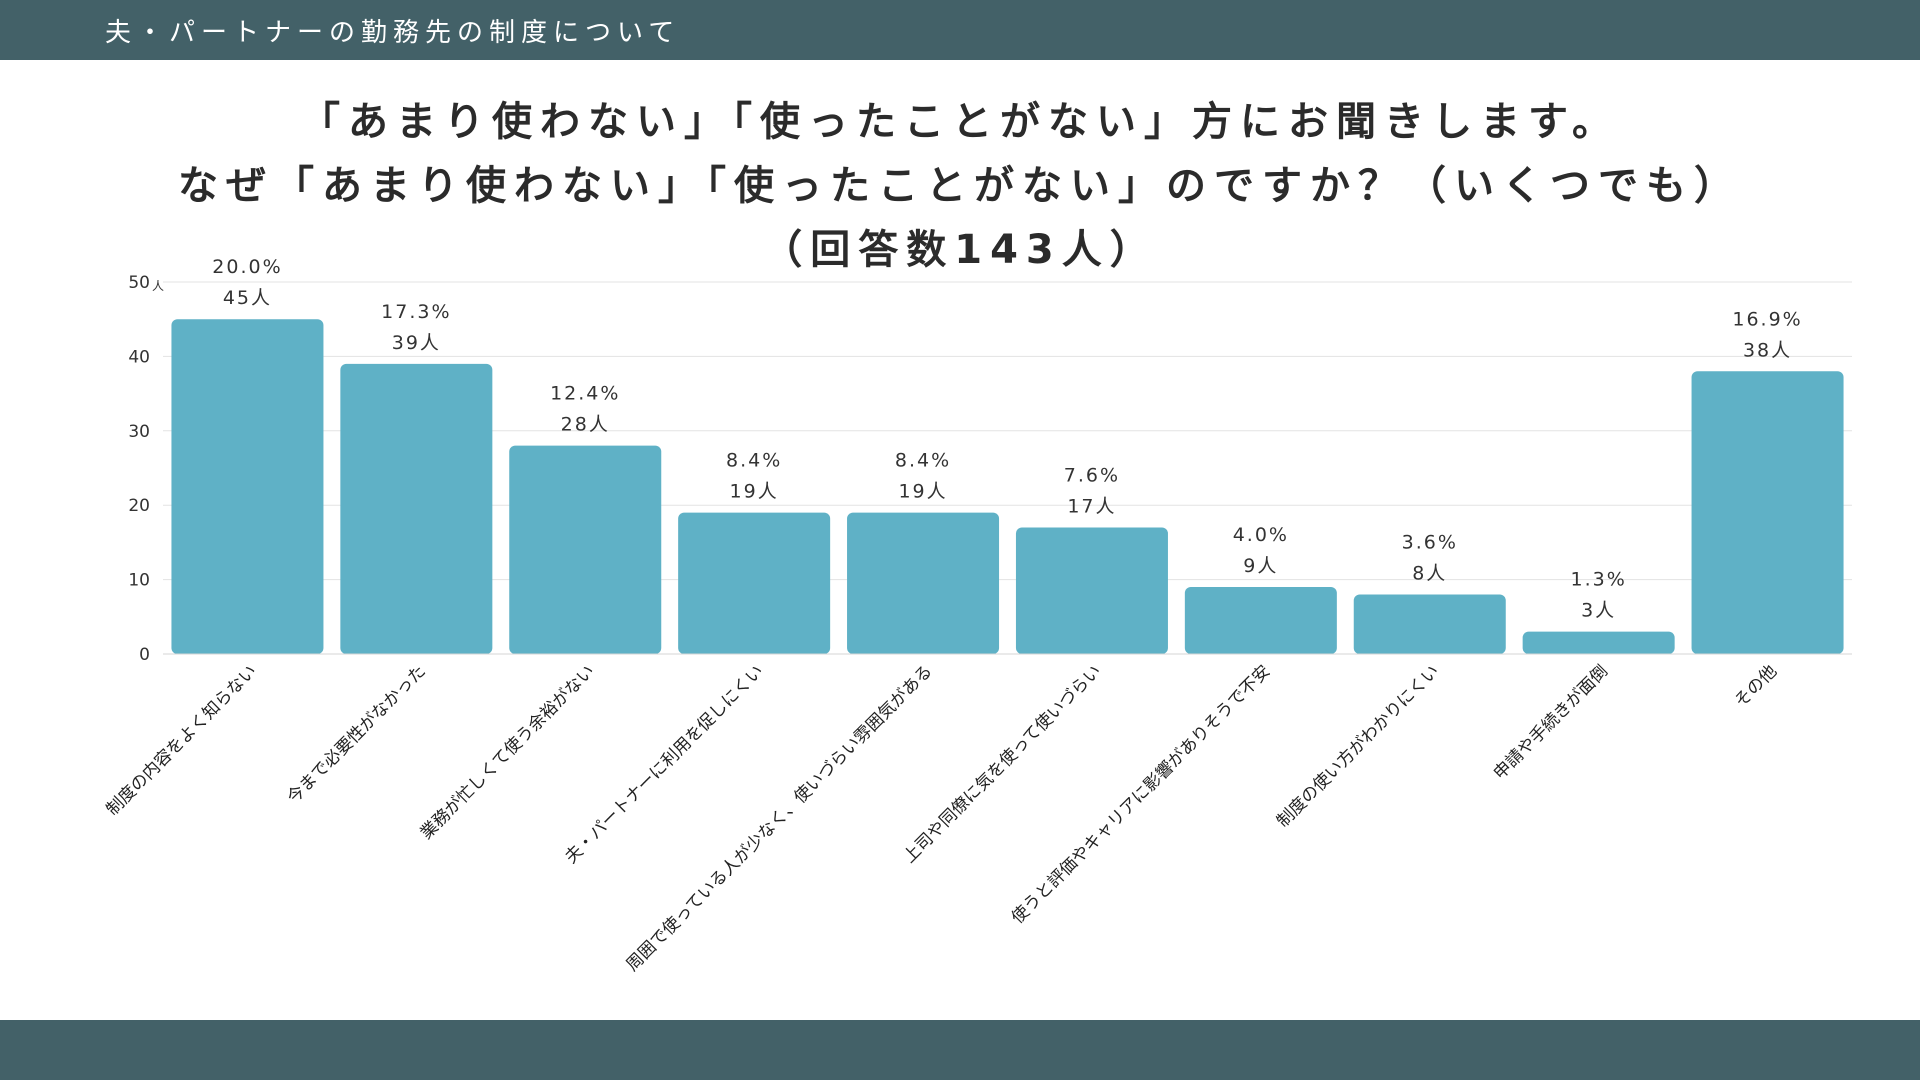  I want to click on data-label-percent: 3.6%, so click(1430, 542).